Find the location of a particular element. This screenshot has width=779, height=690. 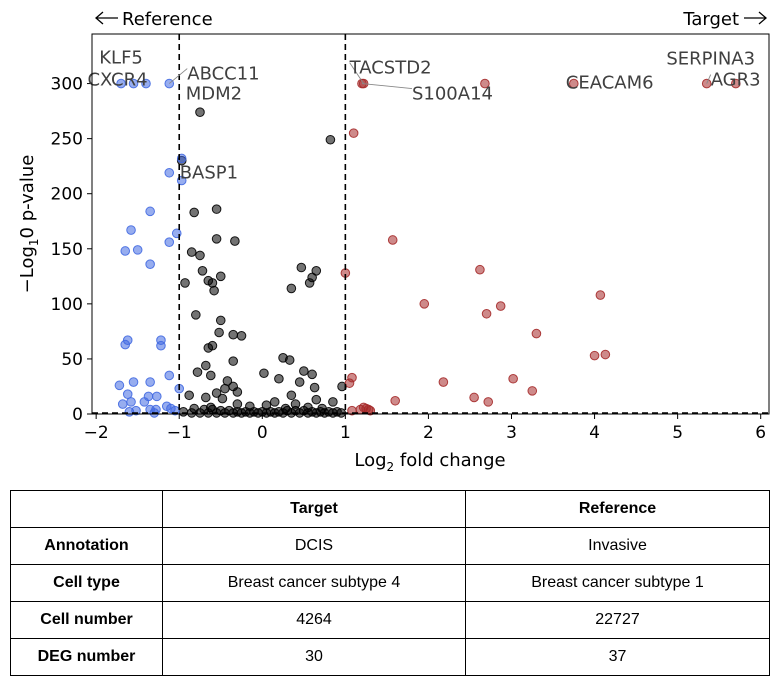

table-row: DEG number 30 37 is located at coordinates (390, 657).